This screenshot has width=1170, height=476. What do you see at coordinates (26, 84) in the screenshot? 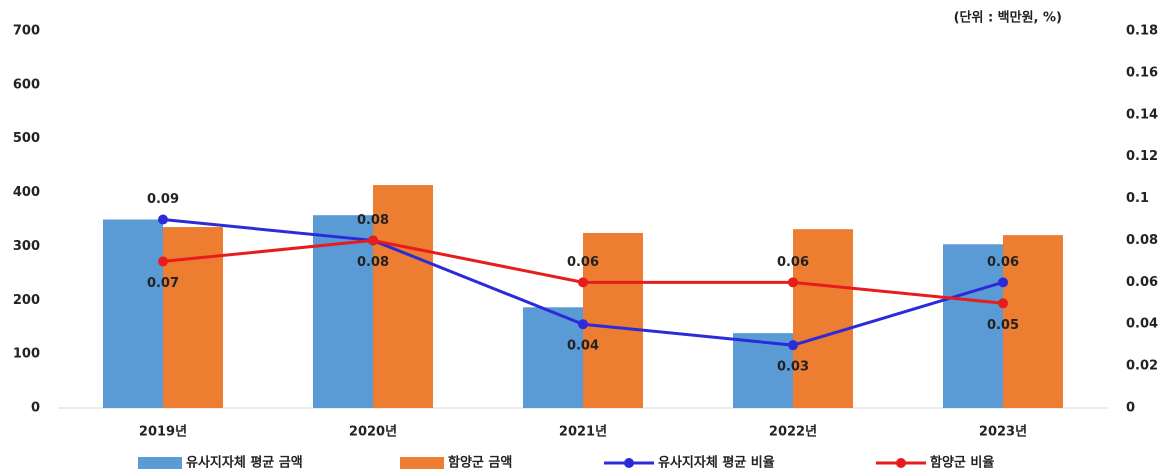
I see `y-tick-label: 600` at bounding box center [26, 84].